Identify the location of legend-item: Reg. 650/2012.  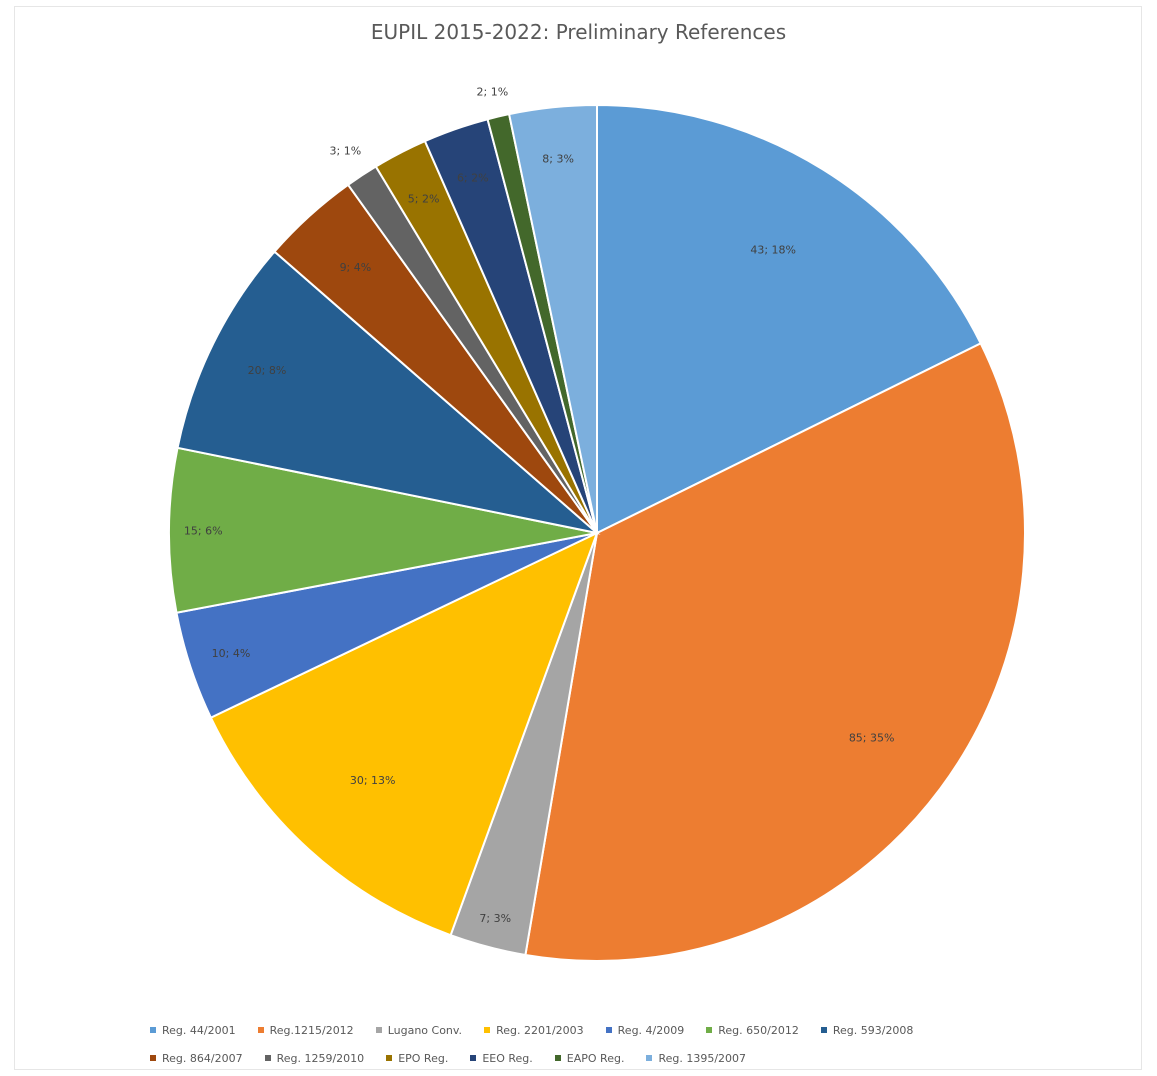
(752, 1030).